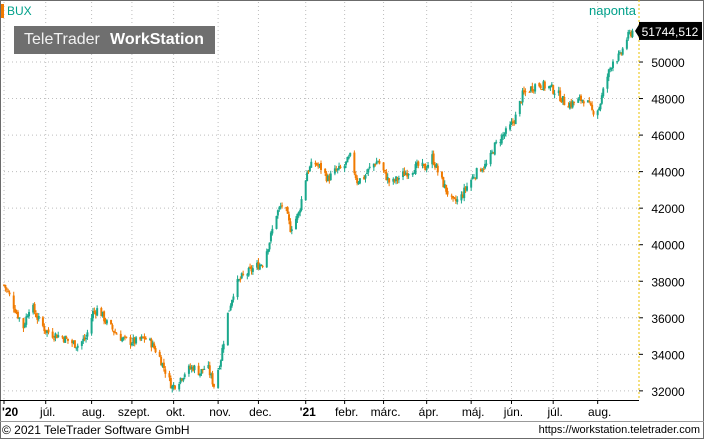 The image size is (704, 439). What do you see at coordinates (555, 412) in the screenshot?
I see `x-tick-label: júl.` at bounding box center [555, 412].